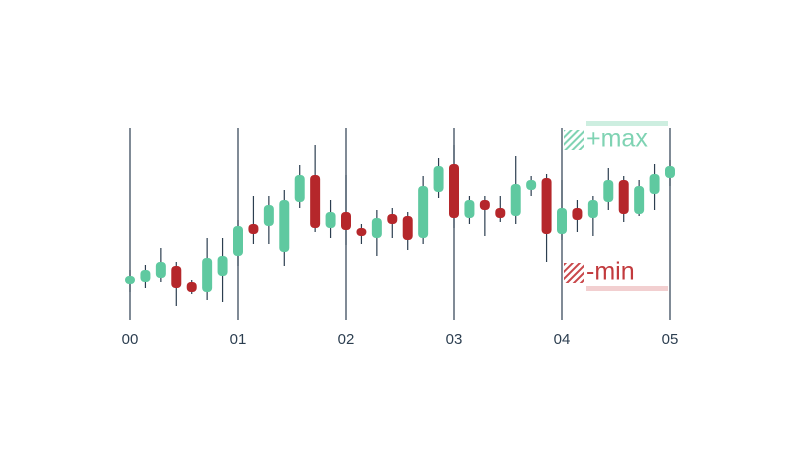  Describe the element at coordinates (617, 139) in the screenshot. I see `max-label: +max` at that location.